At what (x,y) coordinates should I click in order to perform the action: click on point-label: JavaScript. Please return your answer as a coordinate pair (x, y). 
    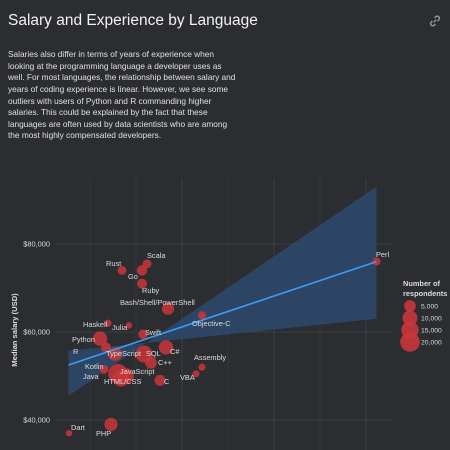
    Looking at the image, I should click on (137, 371).